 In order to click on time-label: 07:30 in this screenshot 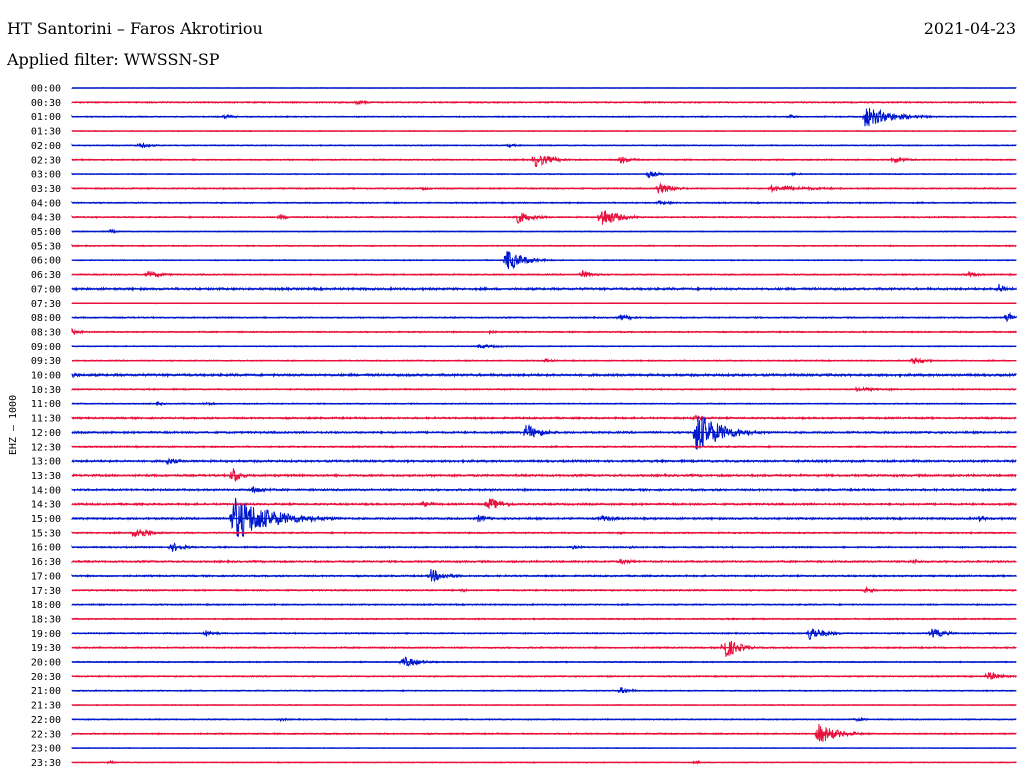, I will do `click(46, 304)`.